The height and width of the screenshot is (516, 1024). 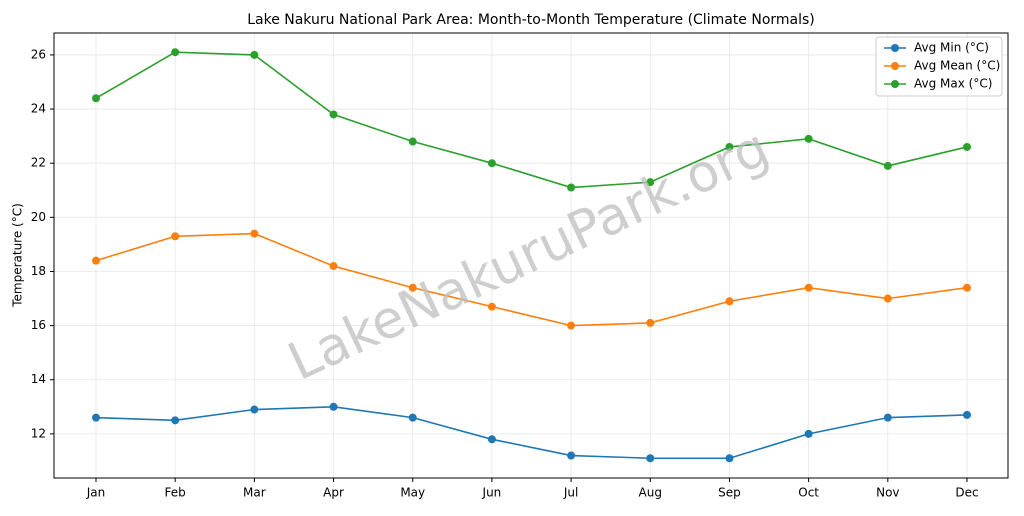 I want to click on x-tick-label: May, so click(x=412, y=493).